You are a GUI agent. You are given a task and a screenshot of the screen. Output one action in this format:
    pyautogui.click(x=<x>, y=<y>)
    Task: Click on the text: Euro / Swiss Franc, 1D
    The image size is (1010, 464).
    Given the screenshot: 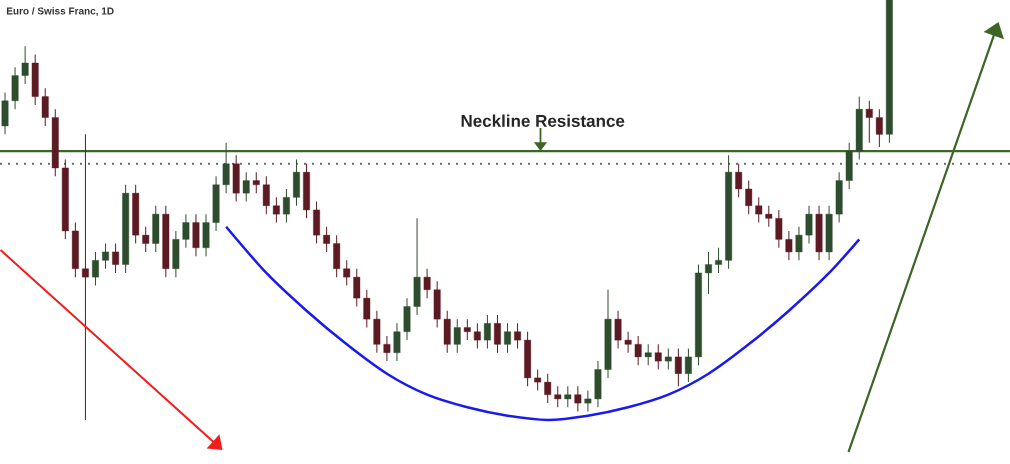 What is the action you would take?
    pyautogui.click(x=60, y=11)
    